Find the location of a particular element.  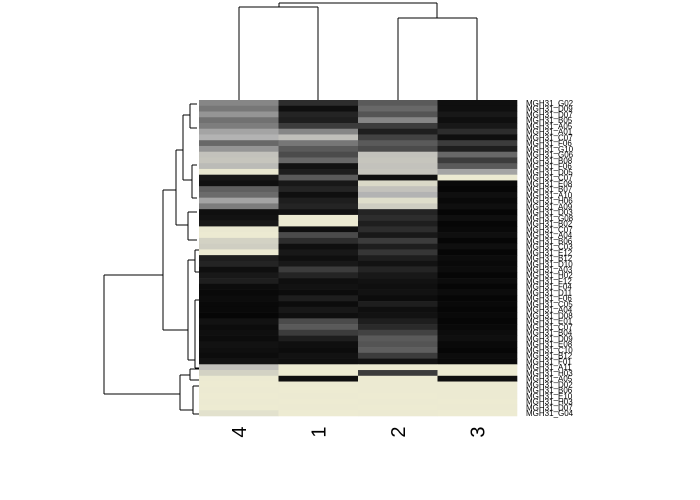

row-label: MGH31_D07 is located at coordinates (549, 114).